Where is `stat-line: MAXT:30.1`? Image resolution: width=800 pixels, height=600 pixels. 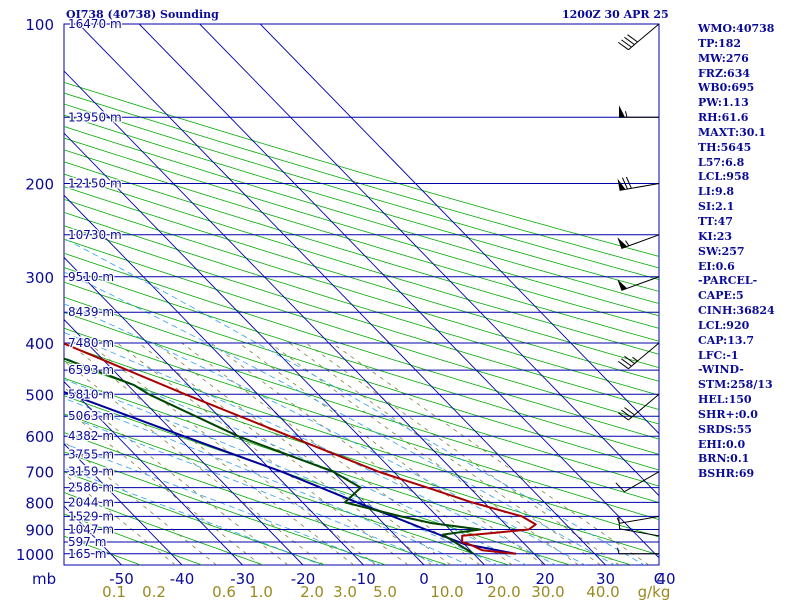 stat-line: MAXT:30.1 is located at coordinates (732, 132).